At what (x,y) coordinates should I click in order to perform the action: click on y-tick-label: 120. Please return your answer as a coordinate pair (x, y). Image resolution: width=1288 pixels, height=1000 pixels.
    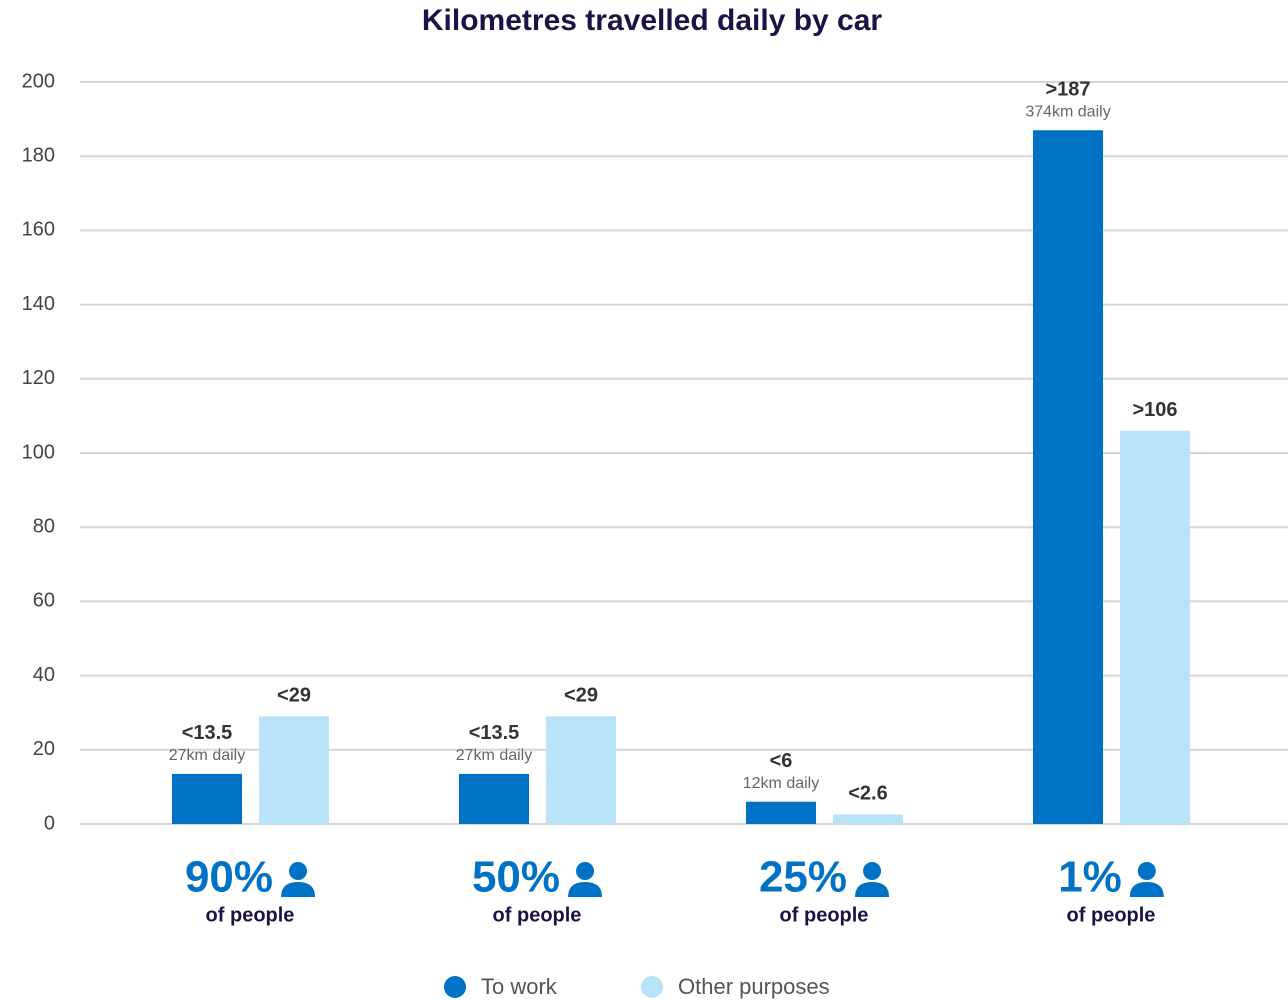
    Looking at the image, I should click on (38, 378).